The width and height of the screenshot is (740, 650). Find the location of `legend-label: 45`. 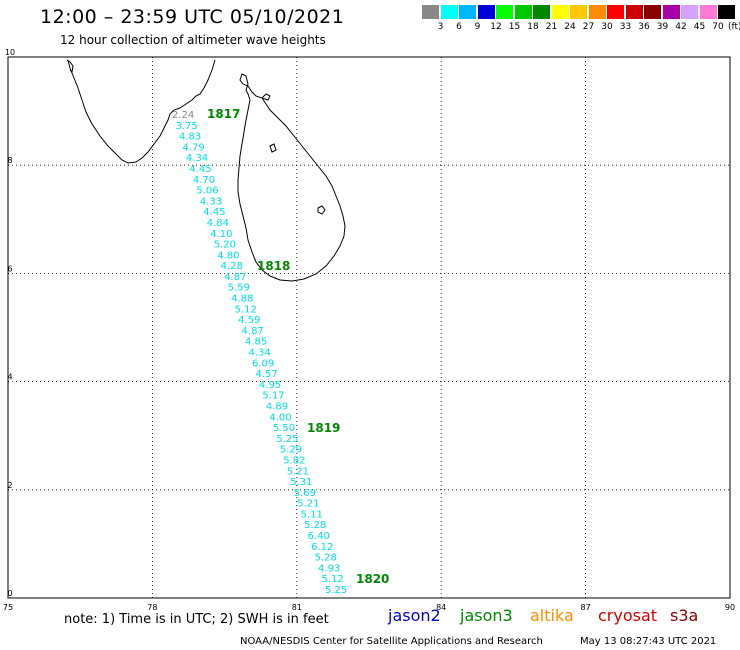

legend-label: 45 is located at coordinates (699, 27).